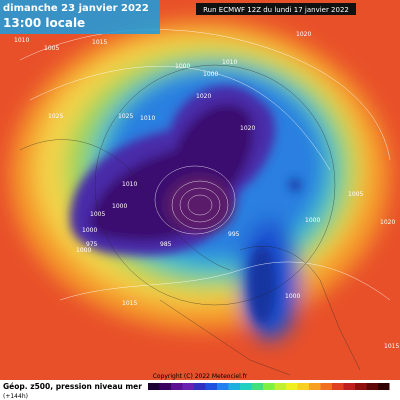 This screenshot has width=400, height=400. I want to click on color-scale, so click(269, 386).